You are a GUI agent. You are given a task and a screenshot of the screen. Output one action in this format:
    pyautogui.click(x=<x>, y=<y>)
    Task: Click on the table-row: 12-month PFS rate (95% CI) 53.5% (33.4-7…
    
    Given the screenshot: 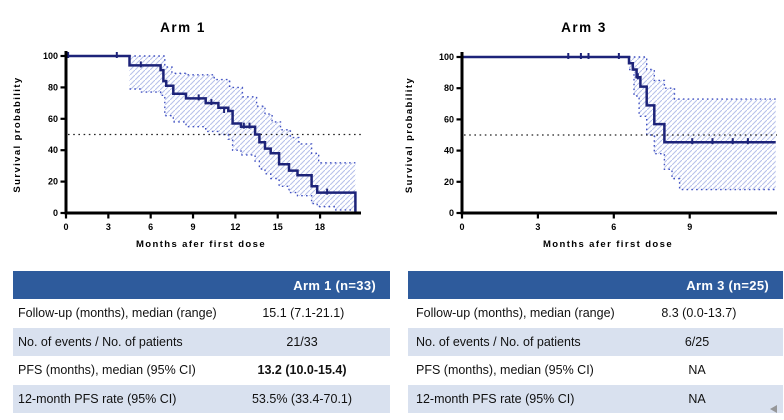 What is the action you would take?
    pyautogui.click(x=201, y=398)
    